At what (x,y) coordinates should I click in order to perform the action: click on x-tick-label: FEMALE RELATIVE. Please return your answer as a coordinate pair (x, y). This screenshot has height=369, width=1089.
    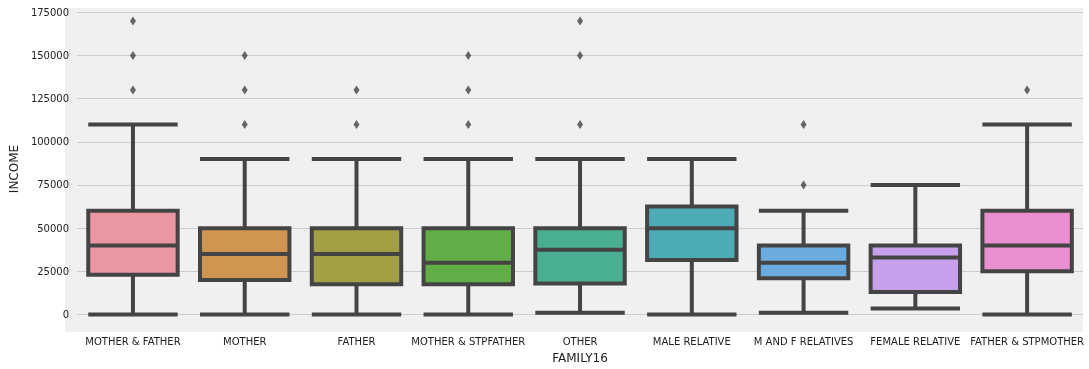
    Looking at the image, I should click on (915, 341).